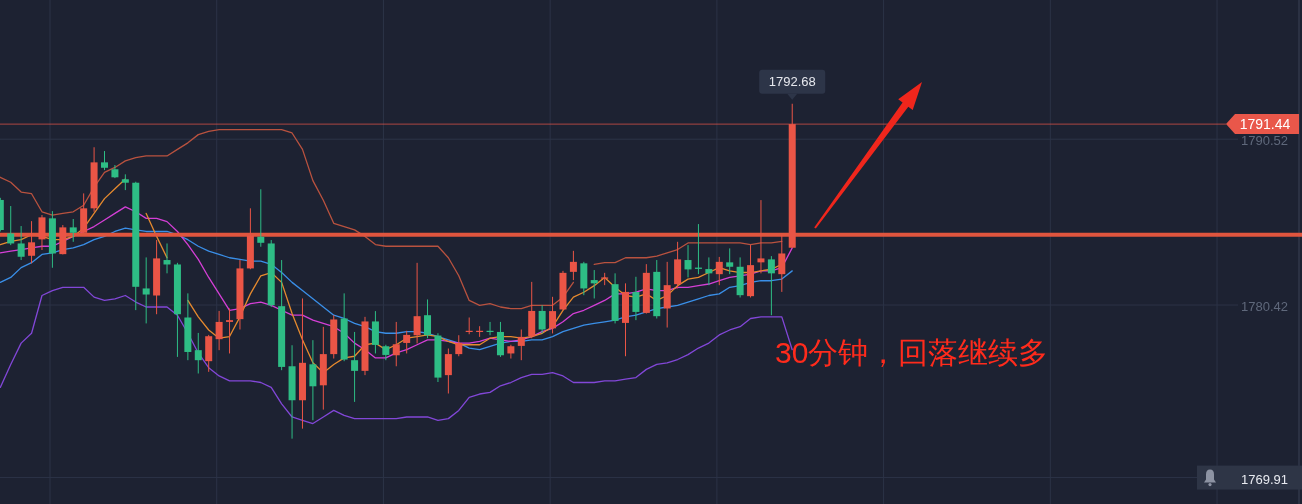 Image resolution: width=1302 pixels, height=504 pixels. Describe the element at coordinates (1264, 307) in the screenshot. I see `y-tick-label: 1780.42` at that location.